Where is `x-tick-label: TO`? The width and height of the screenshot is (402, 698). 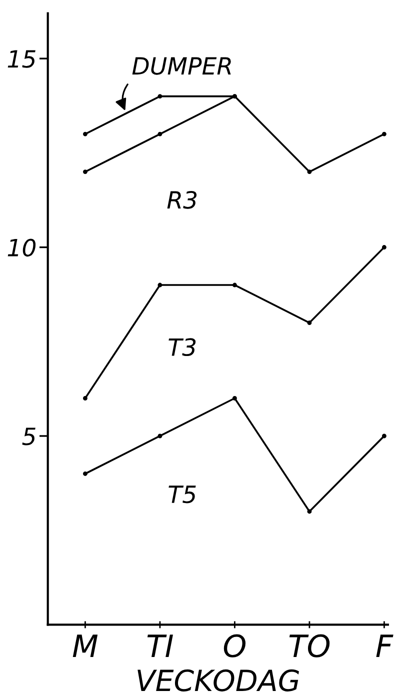 x-tick-label: TO is located at coordinates (309, 646).